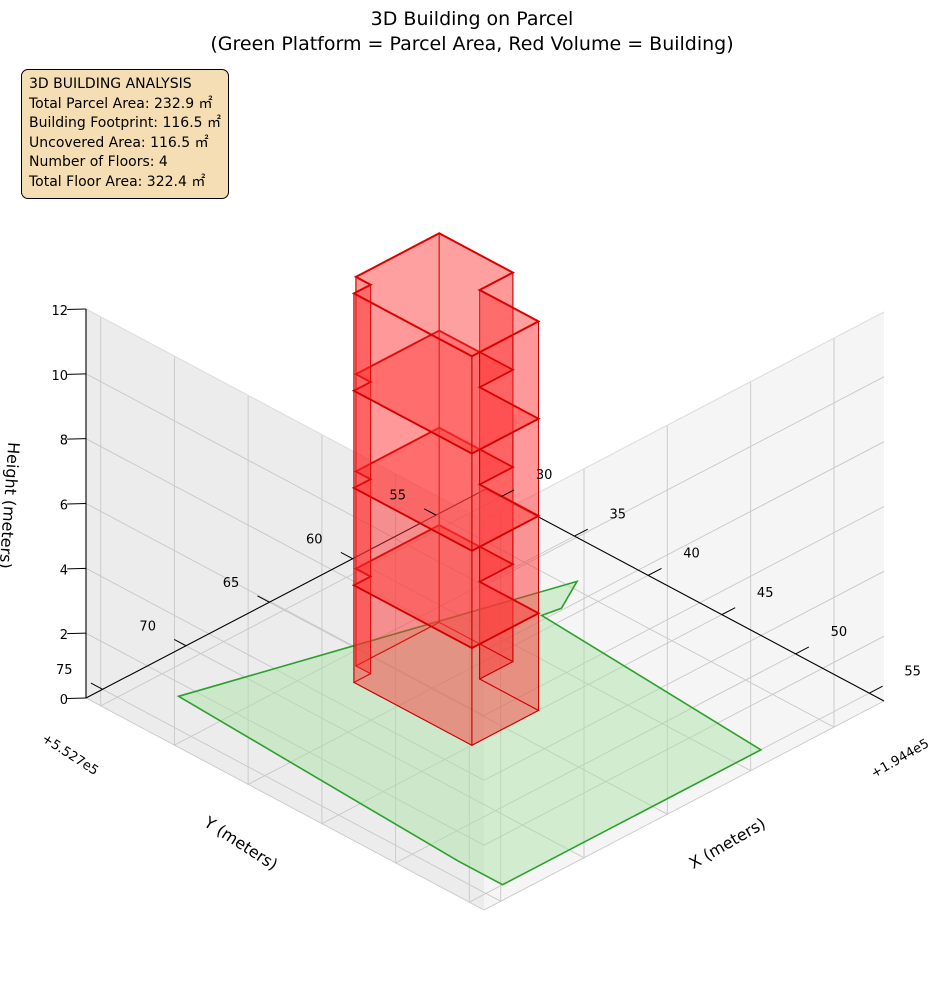 The image size is (944, 992). Describe the element at coordinates (446, 295) in the screenshot. I see `floor-top-face` at that location.